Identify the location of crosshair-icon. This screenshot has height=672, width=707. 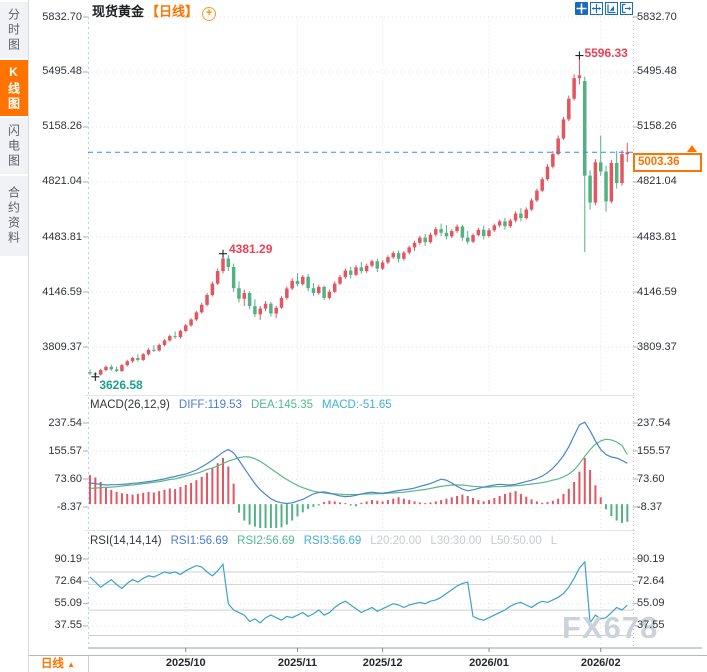
(581, 8).